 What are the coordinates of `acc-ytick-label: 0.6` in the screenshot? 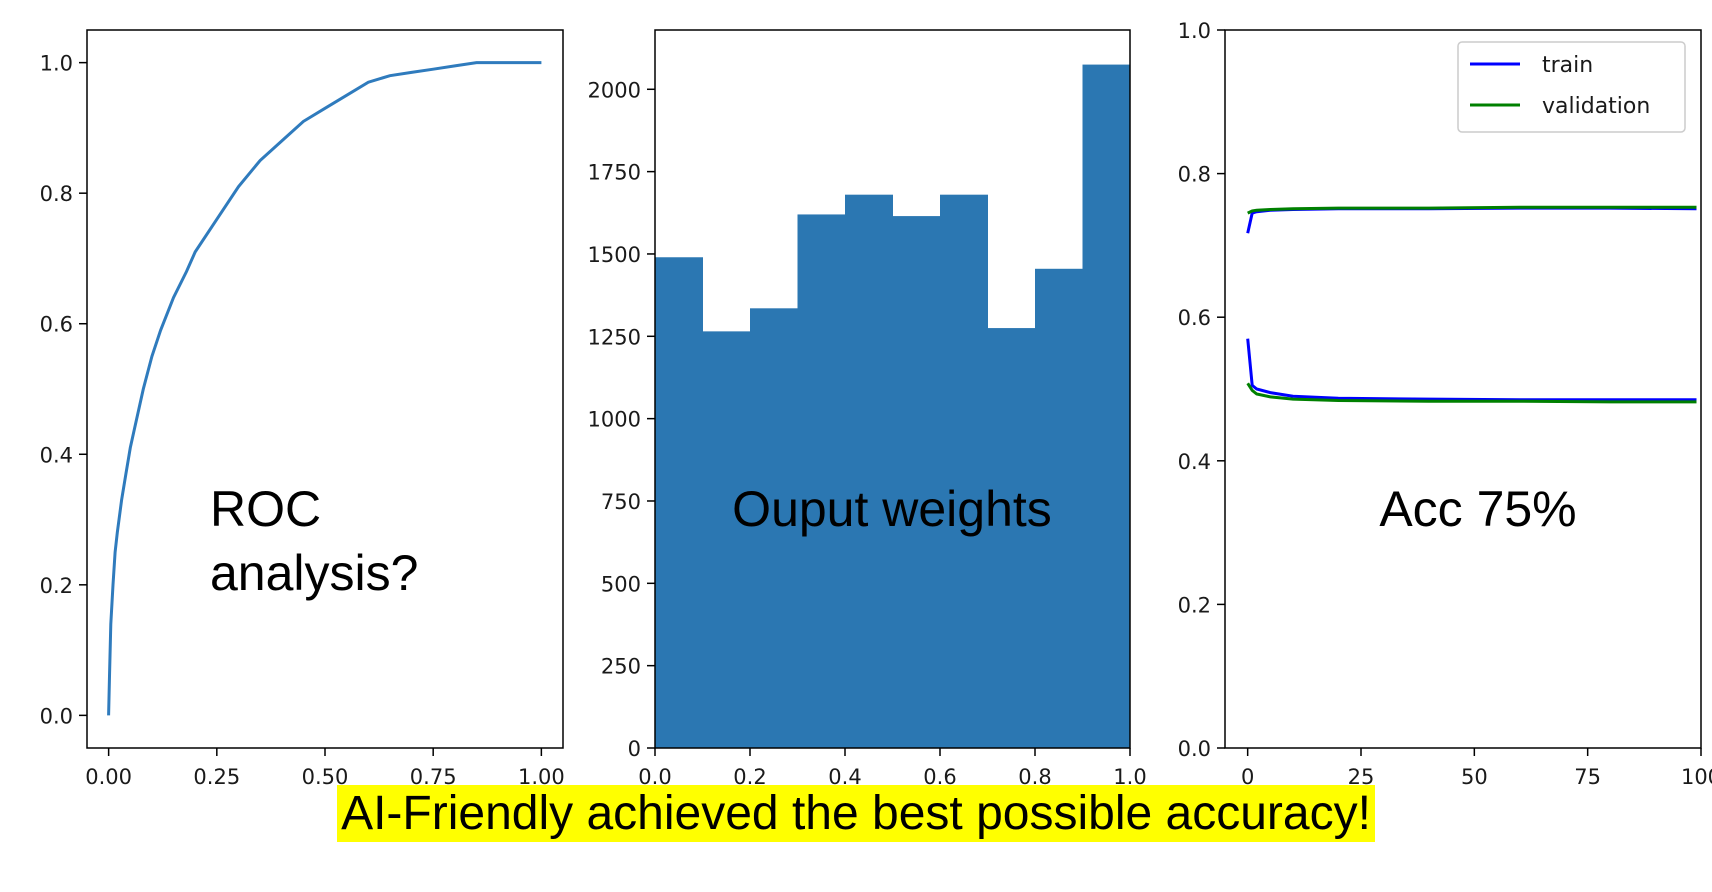 It's located at (1194, 318).